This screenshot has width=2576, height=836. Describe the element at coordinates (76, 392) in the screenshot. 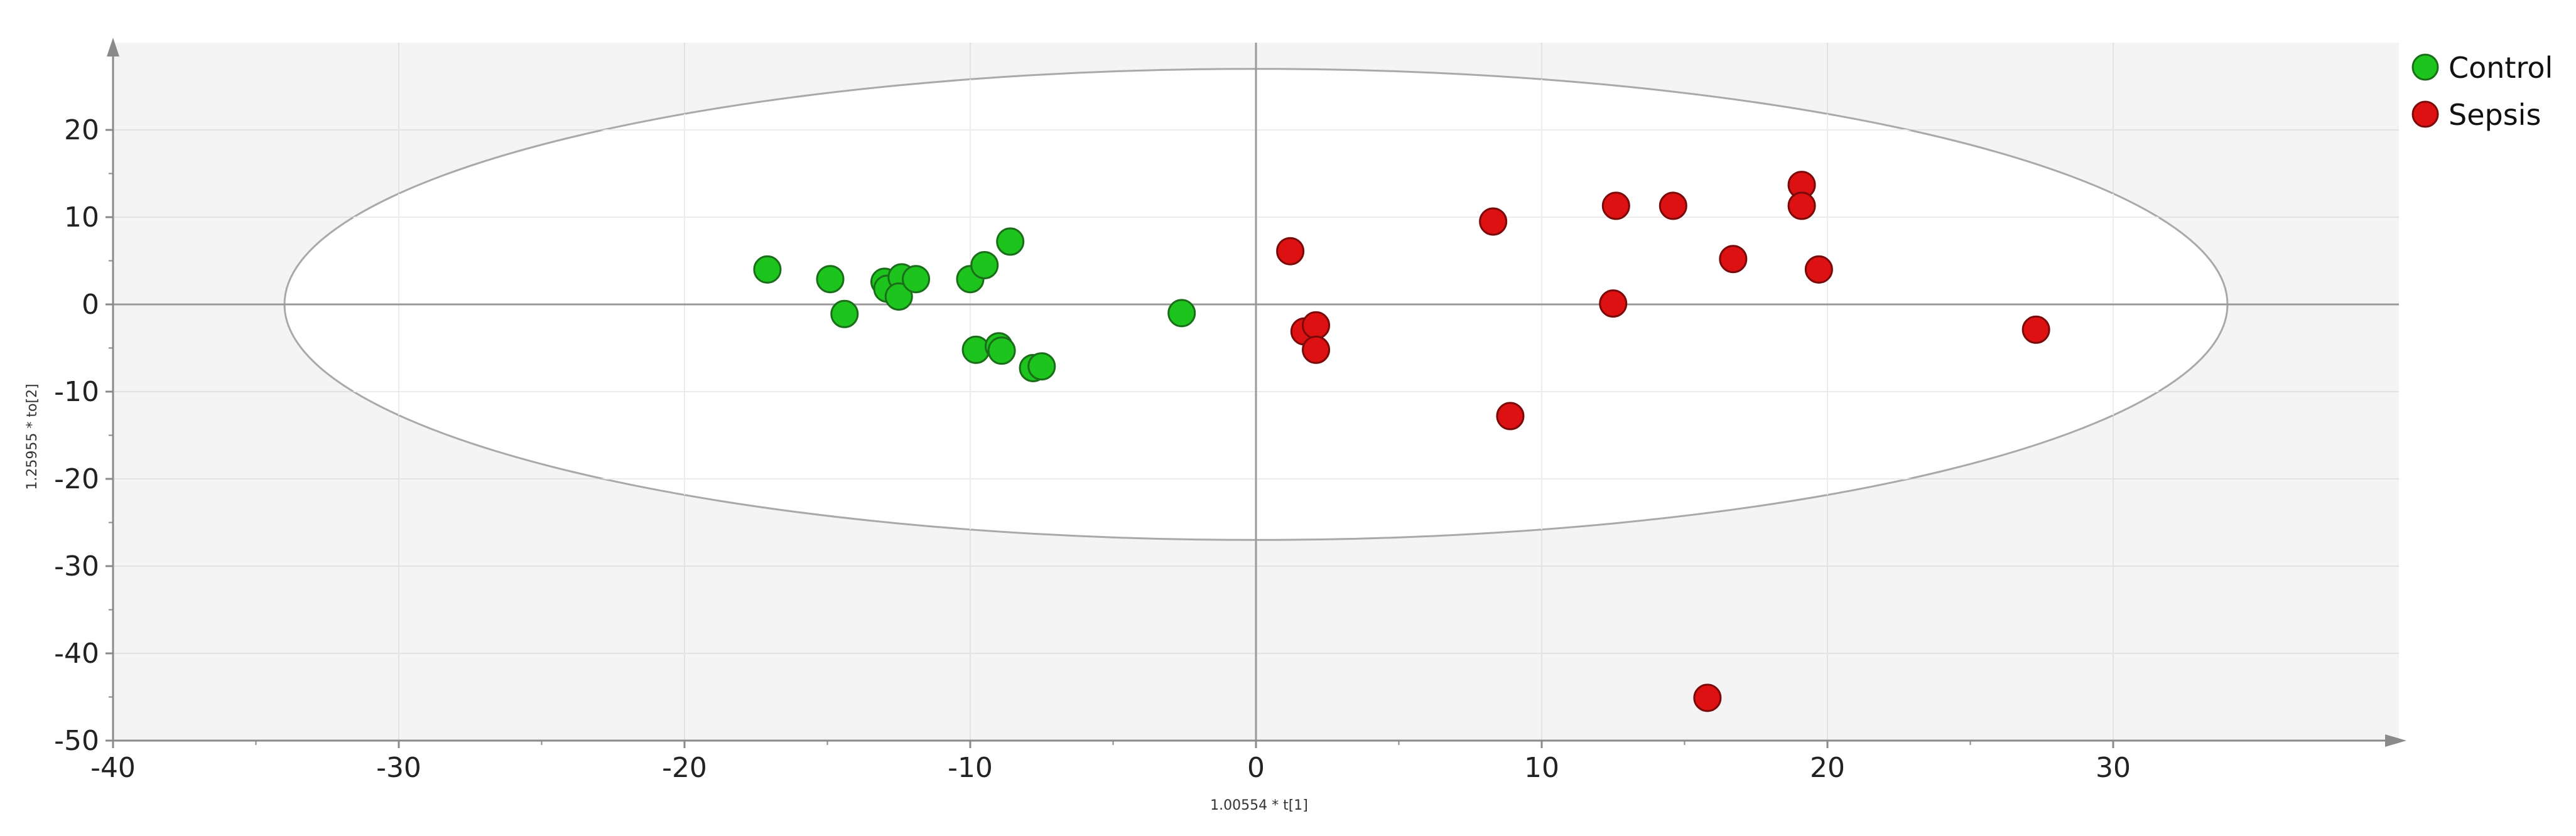

I see `y-tick-label: -10` at that location.